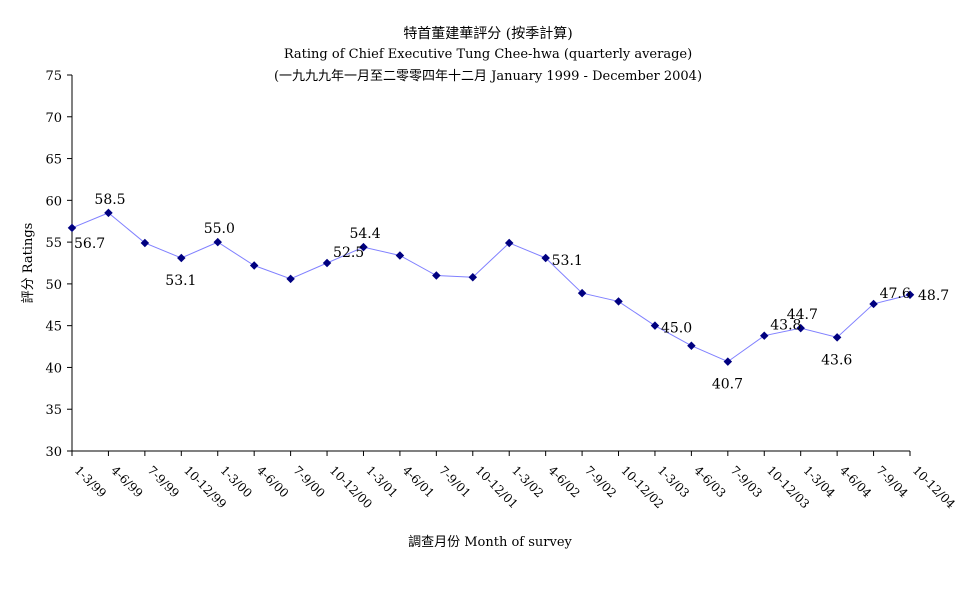 This screenshot has height=600, width=977. I want to click on x-axis-label: 調查月份 Month of survey, so click(490, 542).